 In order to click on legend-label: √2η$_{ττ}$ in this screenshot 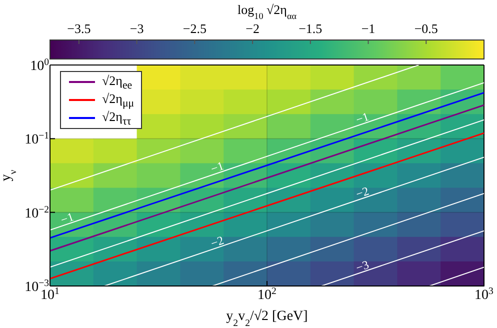, I will do `click(117, 118)`.